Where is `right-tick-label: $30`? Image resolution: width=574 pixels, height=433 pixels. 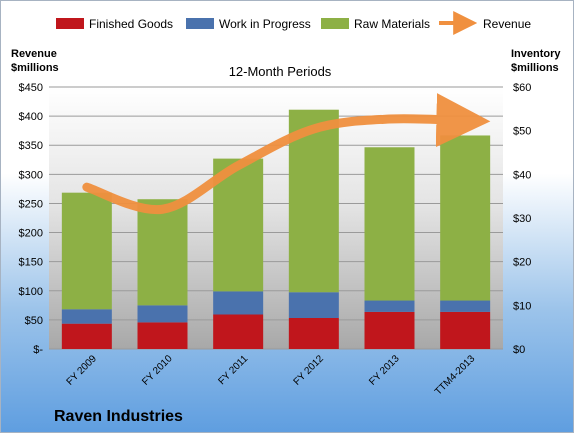
right-tick-label: $30 is located at coordinates (522, 219).